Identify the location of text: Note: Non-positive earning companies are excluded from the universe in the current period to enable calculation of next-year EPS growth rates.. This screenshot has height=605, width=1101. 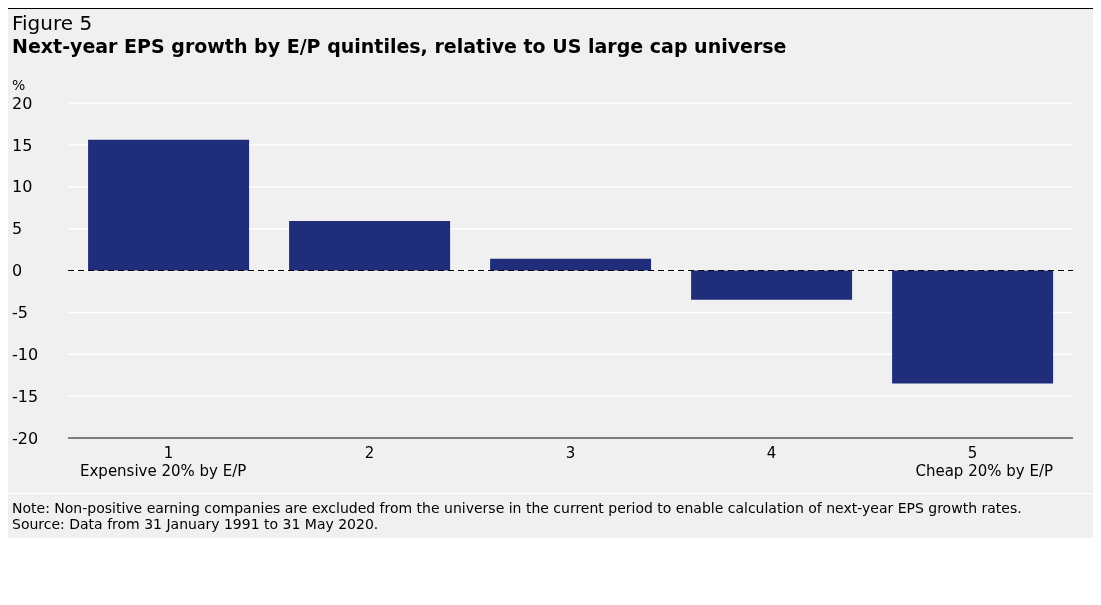
(517, 508).